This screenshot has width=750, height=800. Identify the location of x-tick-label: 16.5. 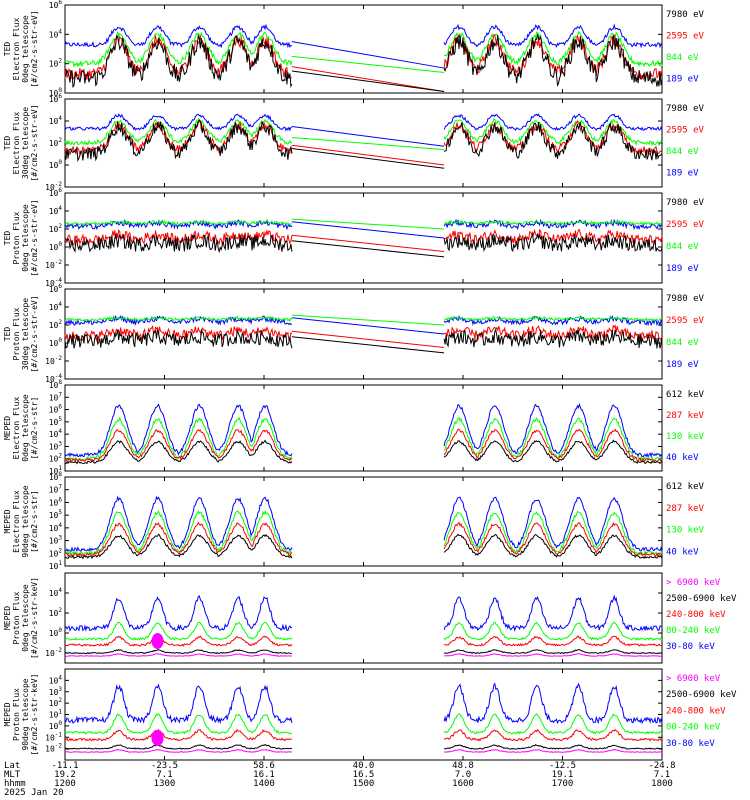
(364, 775).